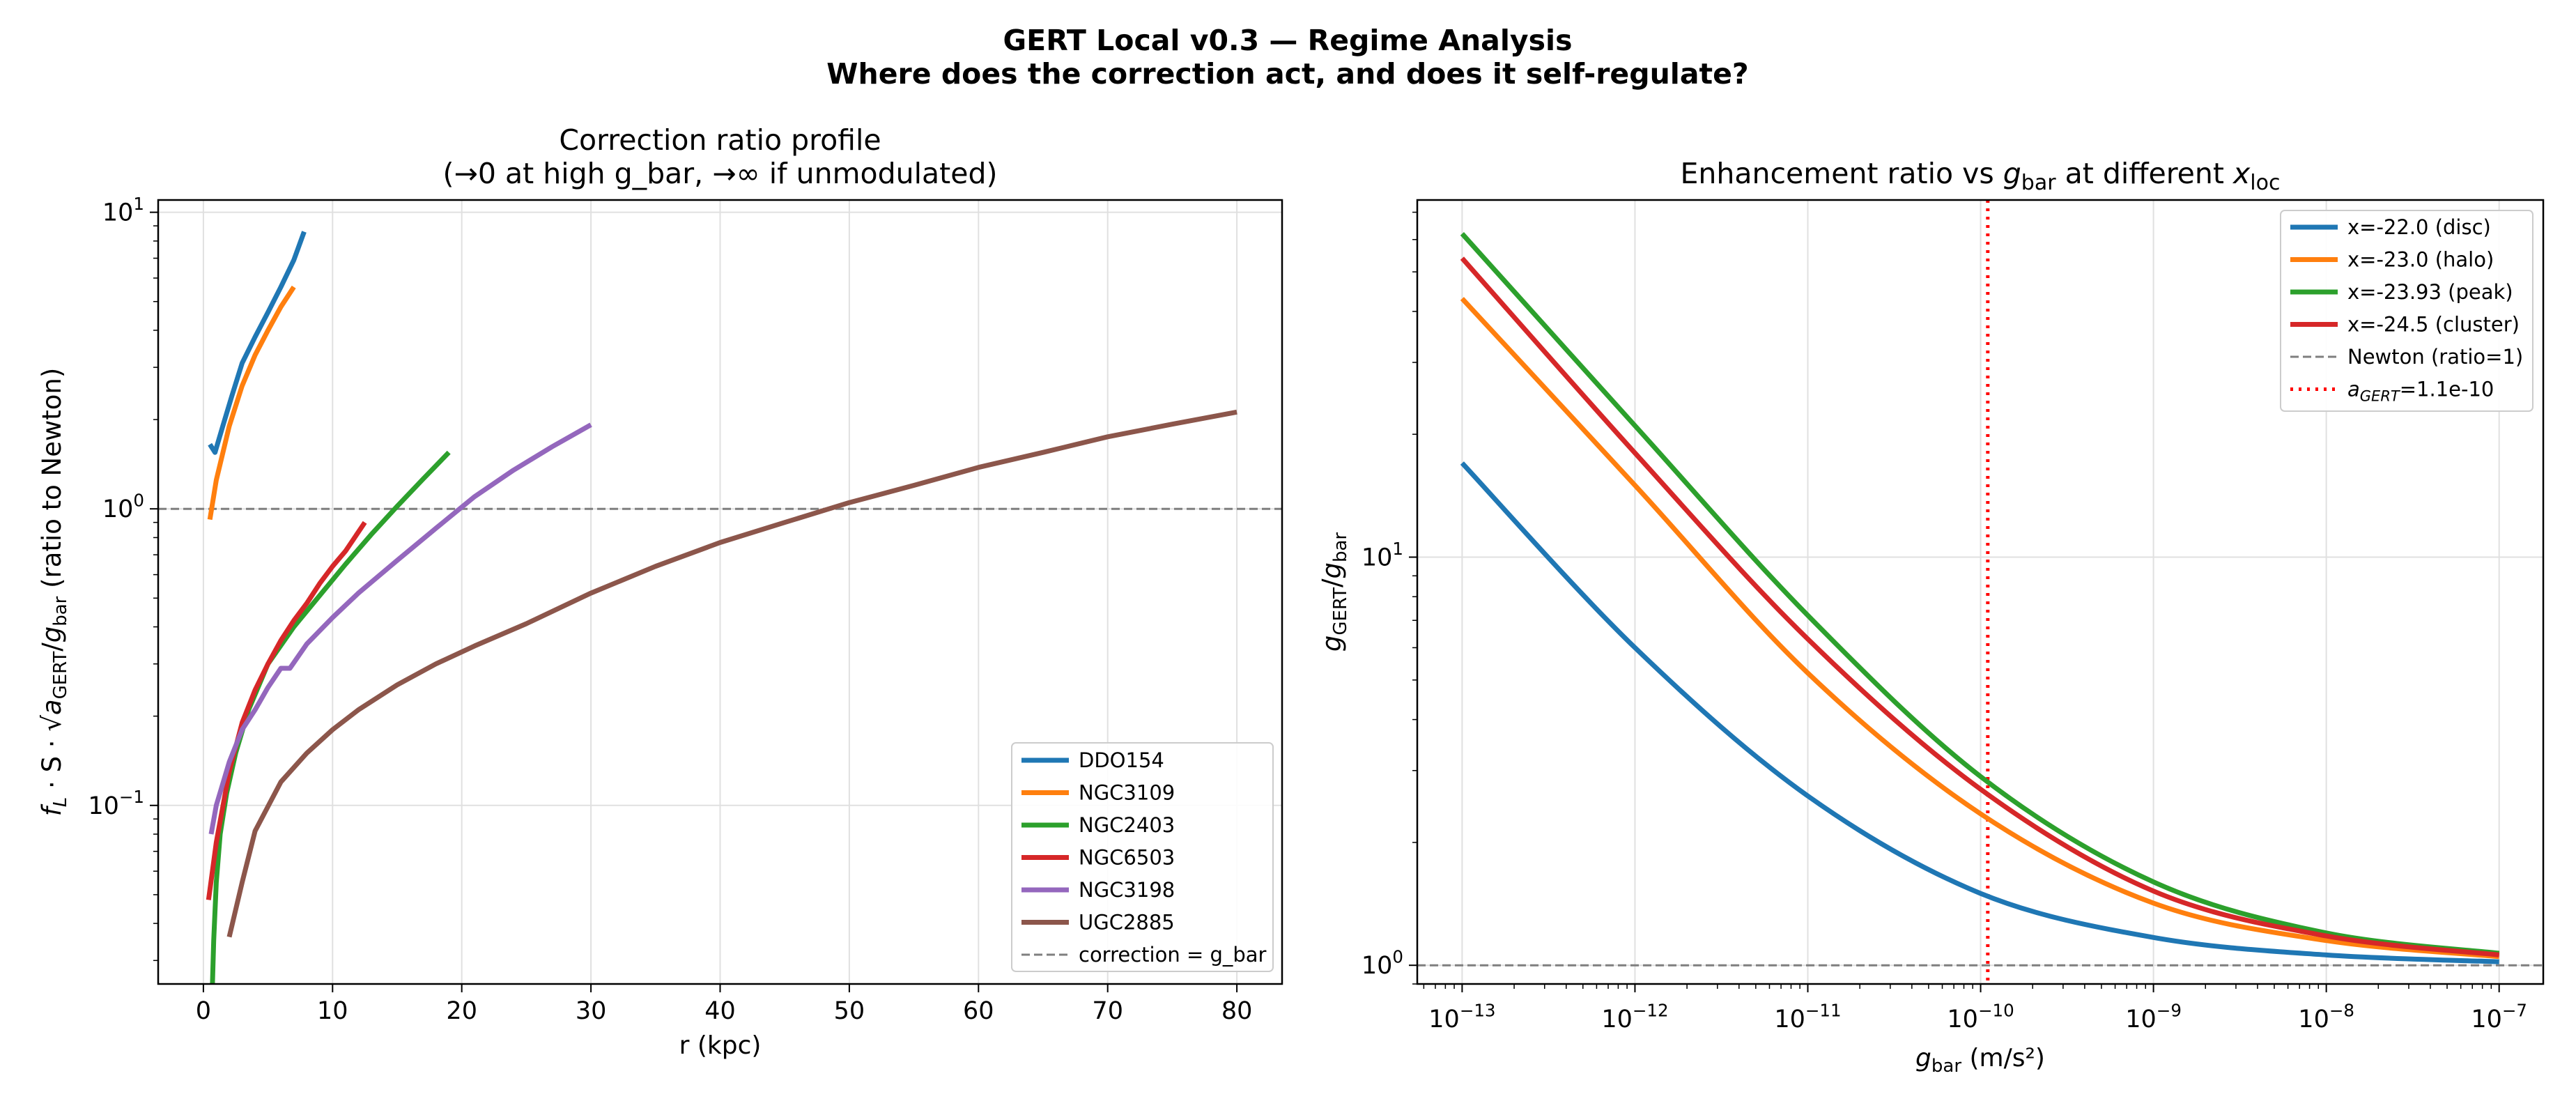 The image size is (2576, 1108). I want to click on series-line-ngc3109, so click(251, 403).